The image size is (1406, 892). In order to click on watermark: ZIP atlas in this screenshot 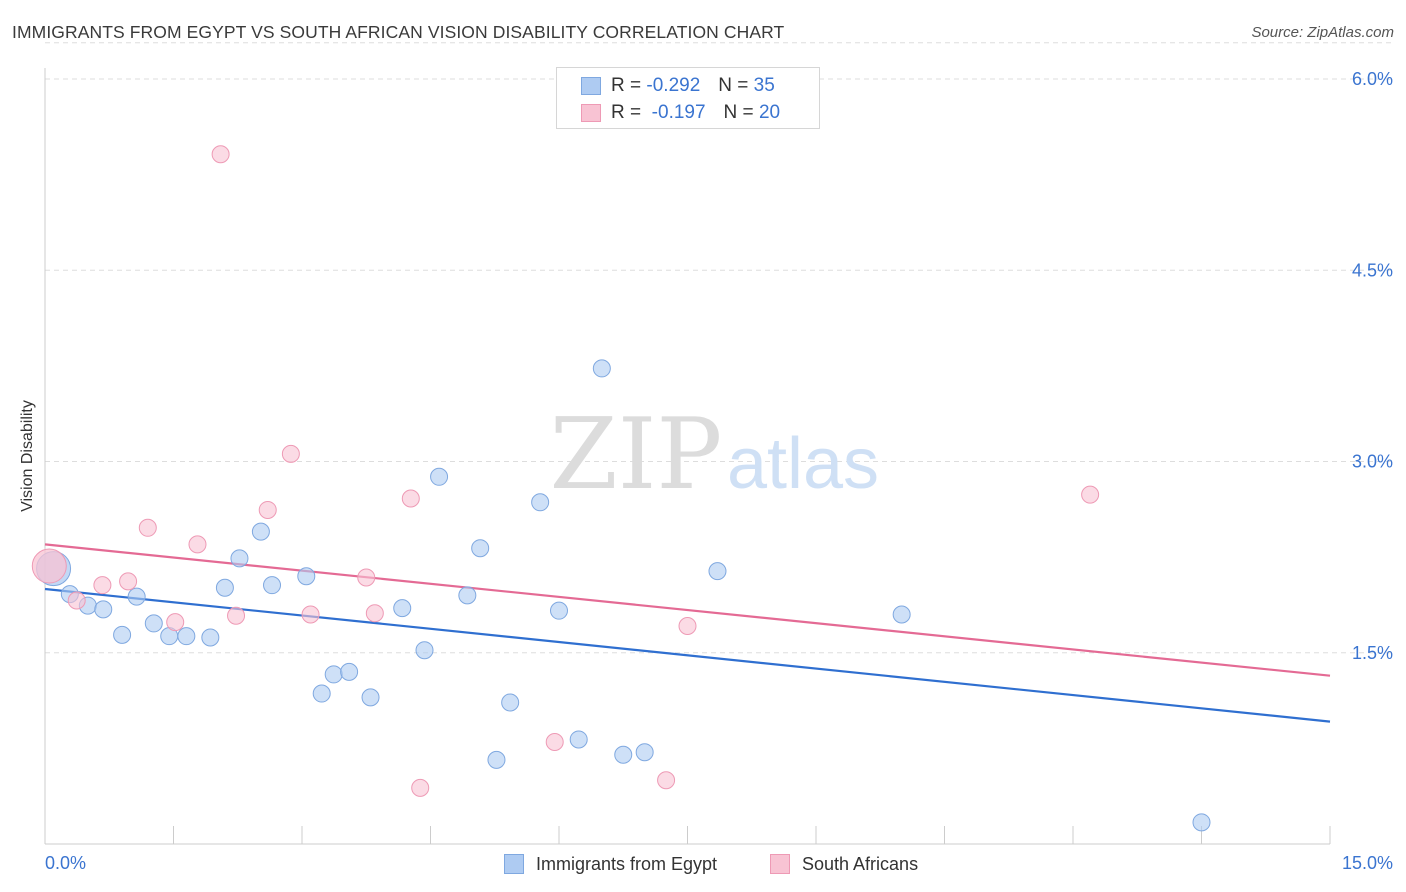, I will do `click(714, 455)`.